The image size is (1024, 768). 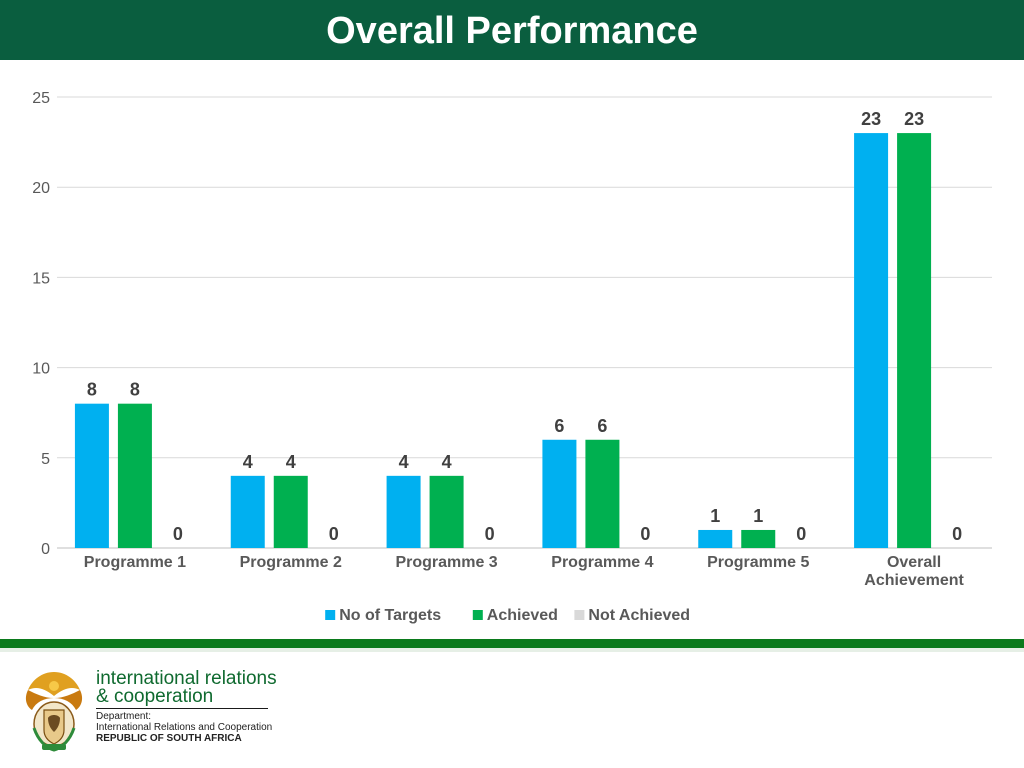 What do you see at coordinates (291, 562) in the screenshot?
I see `x-tick-label: Programme 2` at bounding box center [291, 562].